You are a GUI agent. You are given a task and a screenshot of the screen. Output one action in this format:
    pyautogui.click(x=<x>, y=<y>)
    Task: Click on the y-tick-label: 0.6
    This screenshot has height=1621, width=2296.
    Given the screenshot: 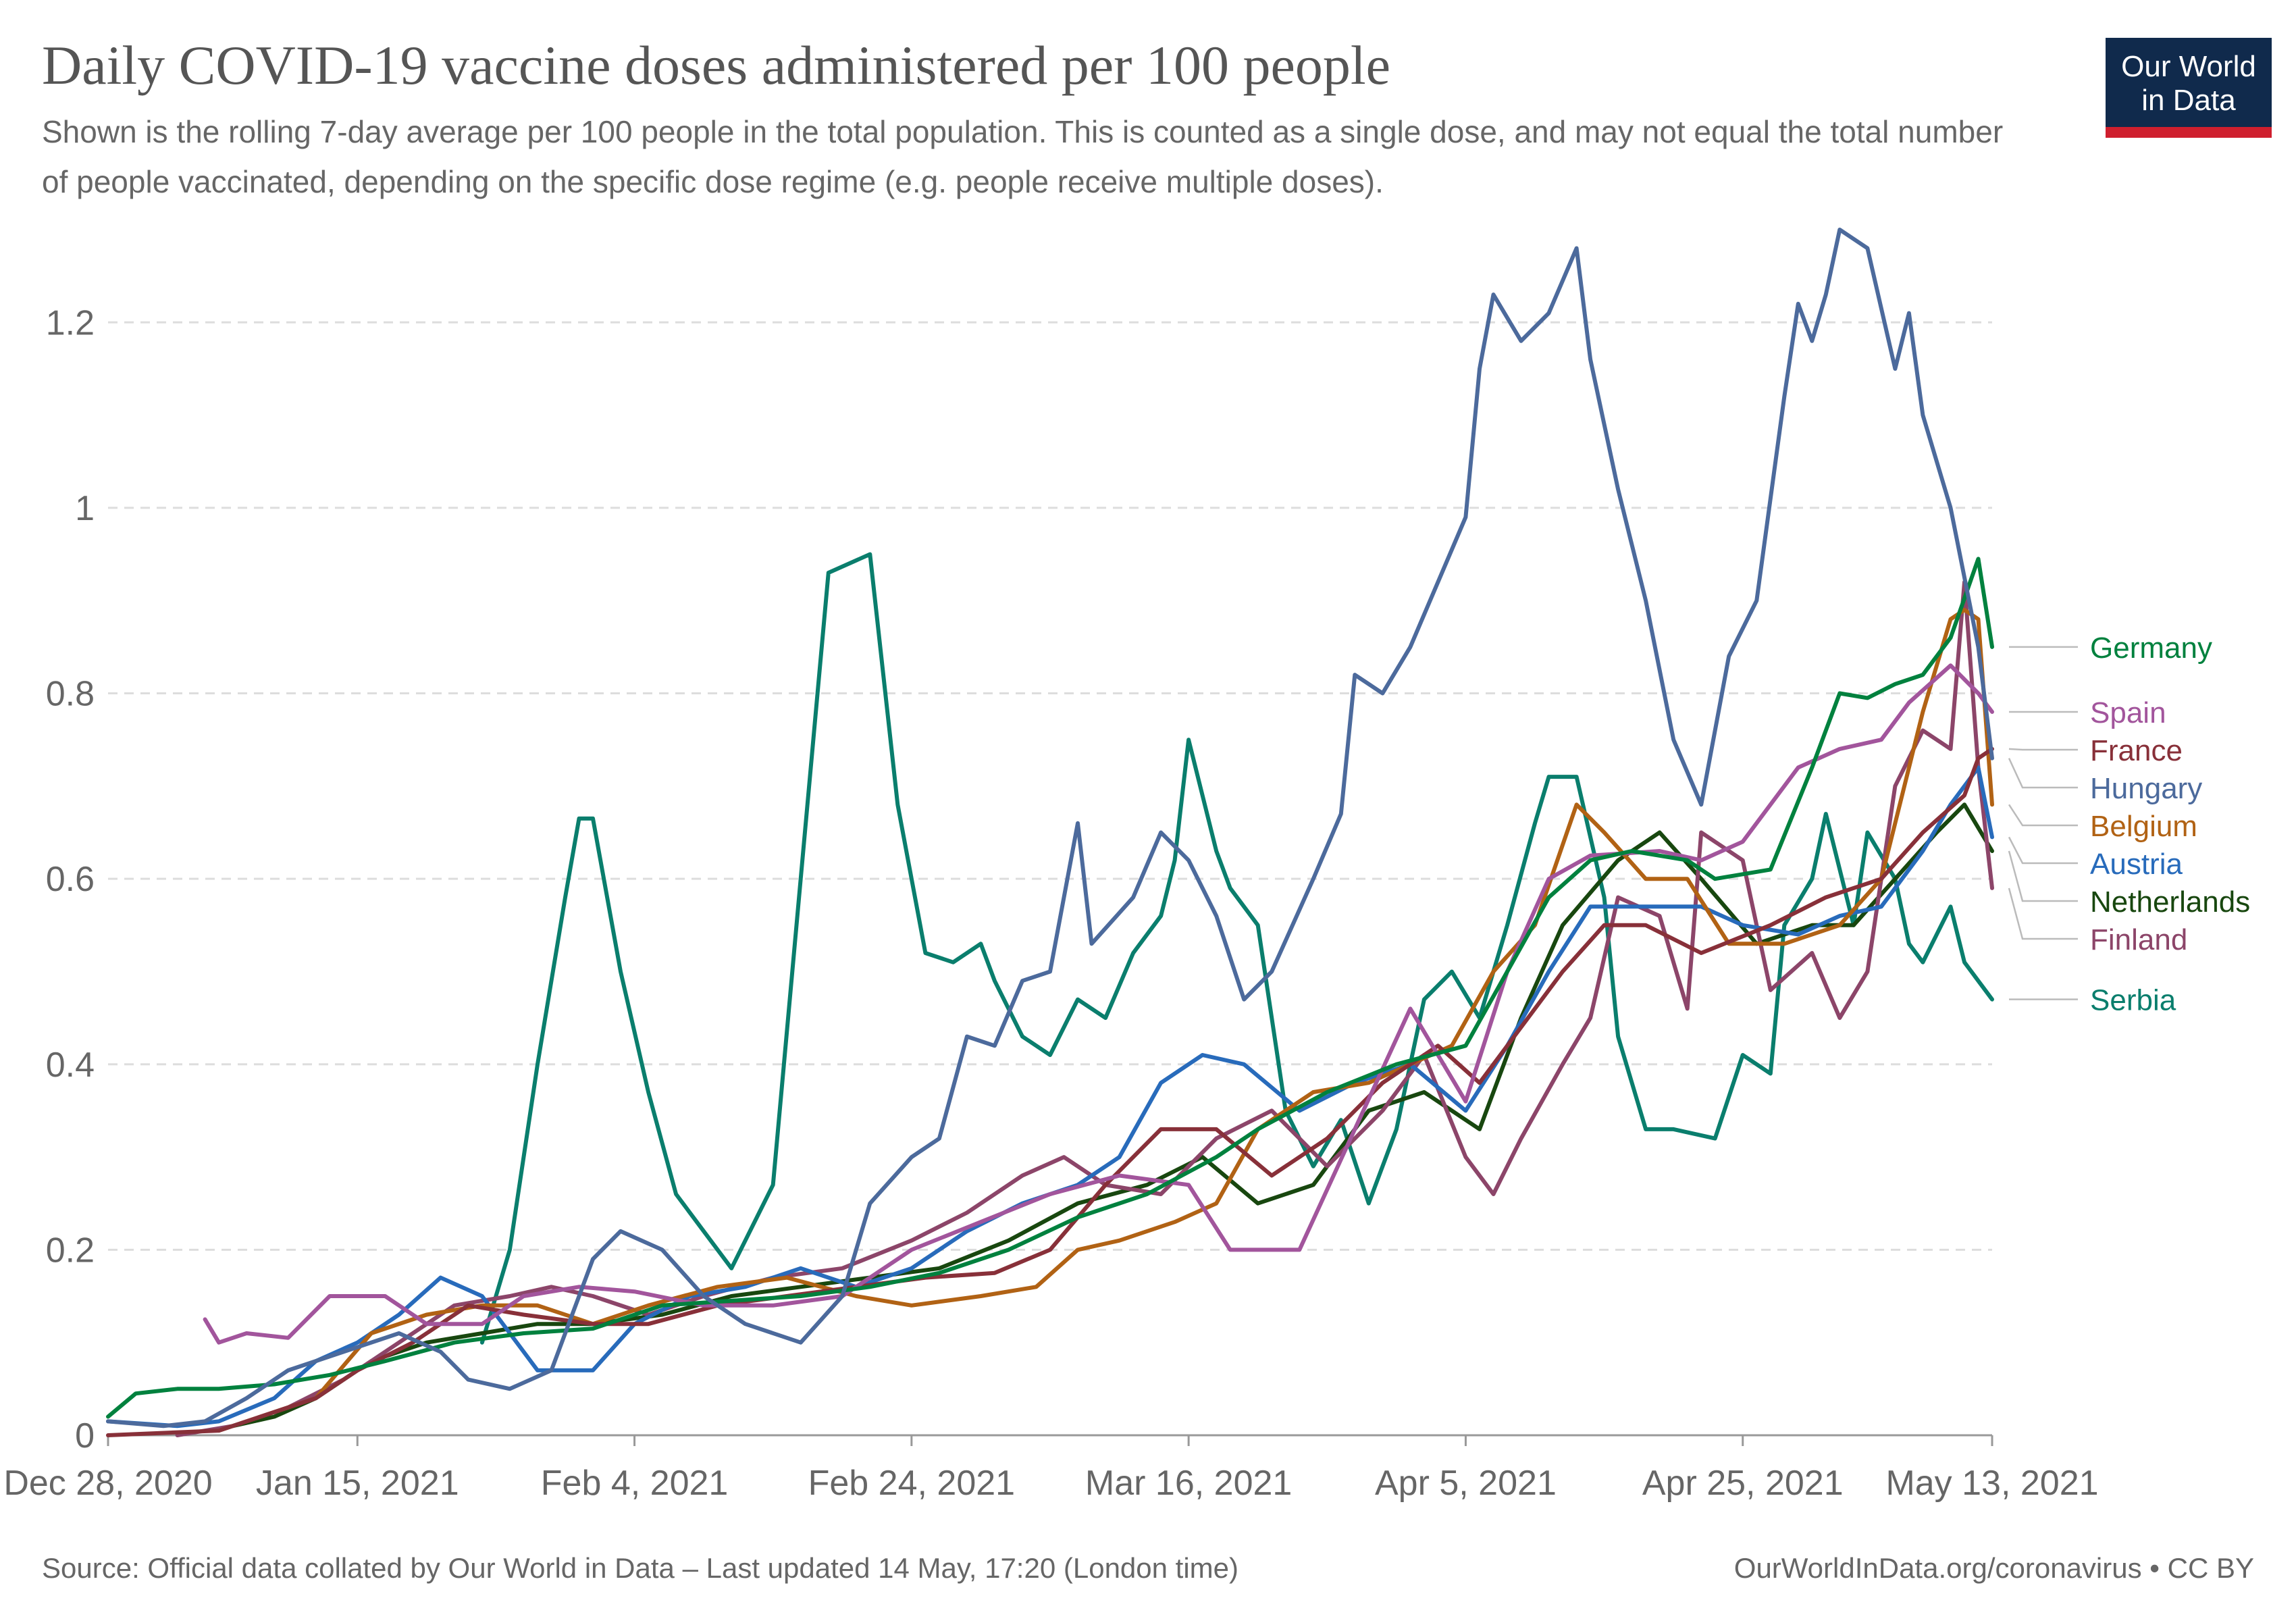 What is the action you would take?
    pyautogui.click(x=70, y=879)
    